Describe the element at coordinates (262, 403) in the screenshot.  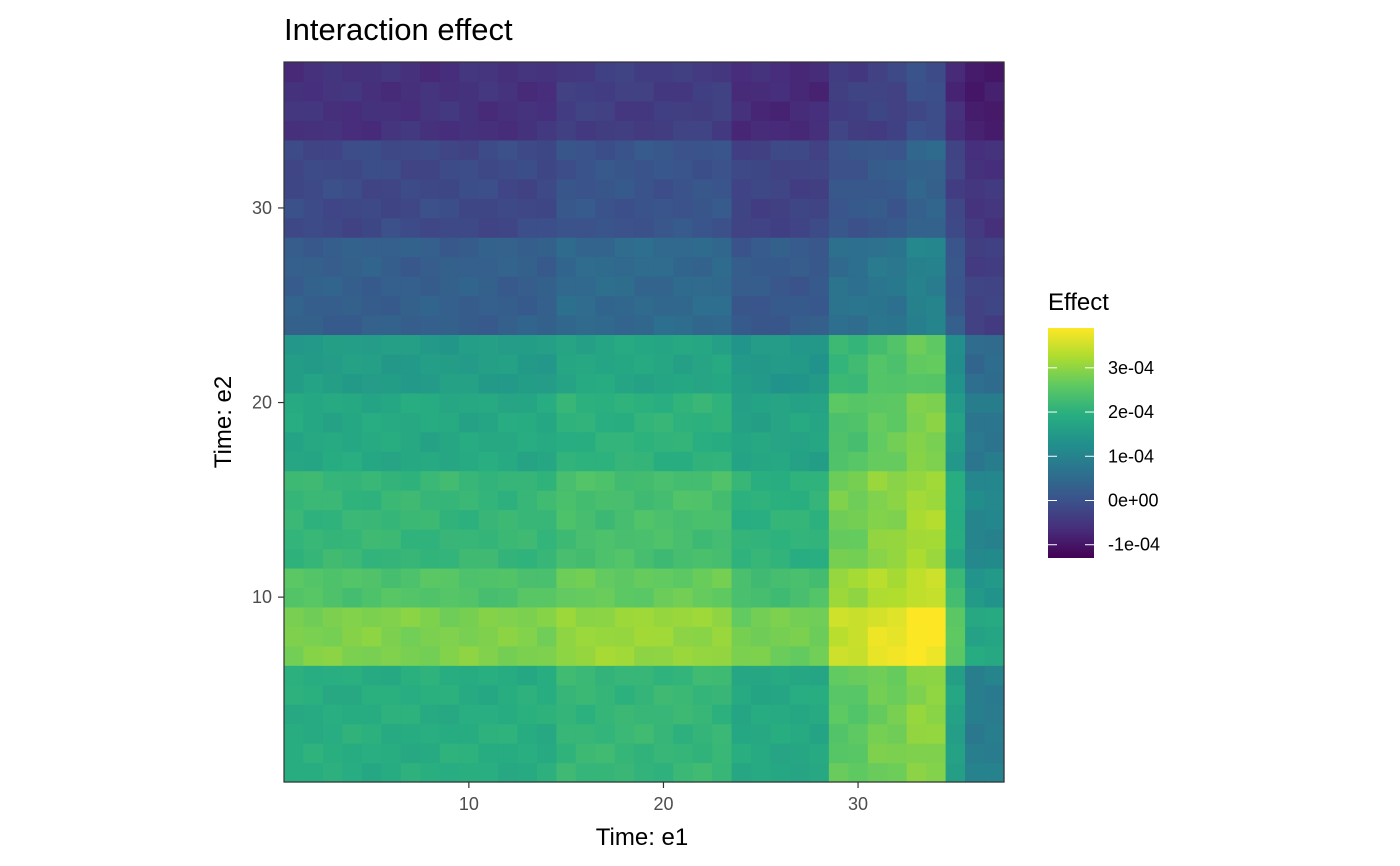
I see `y-tick-label: 20` at that location.